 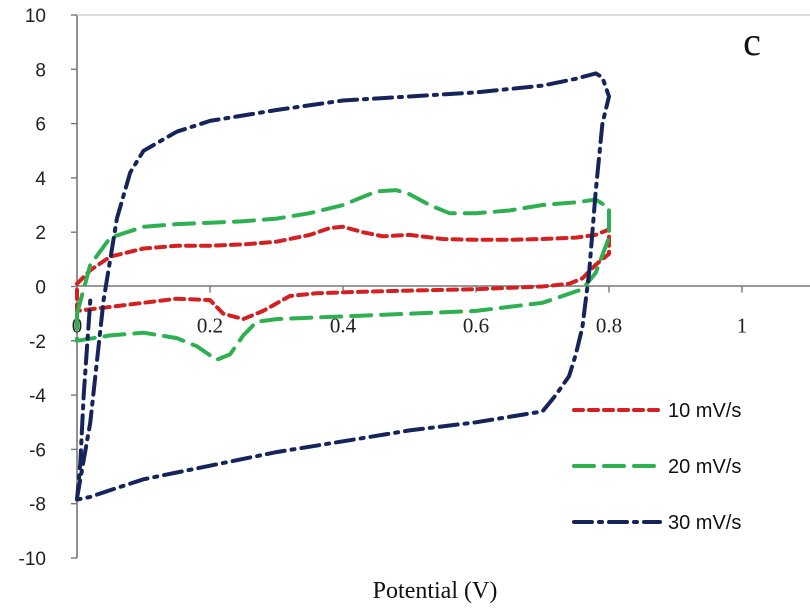 What do you see at coordinates (704, 523) in the screenshot?
I see `legend-label: 30 mV/s` at bounding box center [704, 523].